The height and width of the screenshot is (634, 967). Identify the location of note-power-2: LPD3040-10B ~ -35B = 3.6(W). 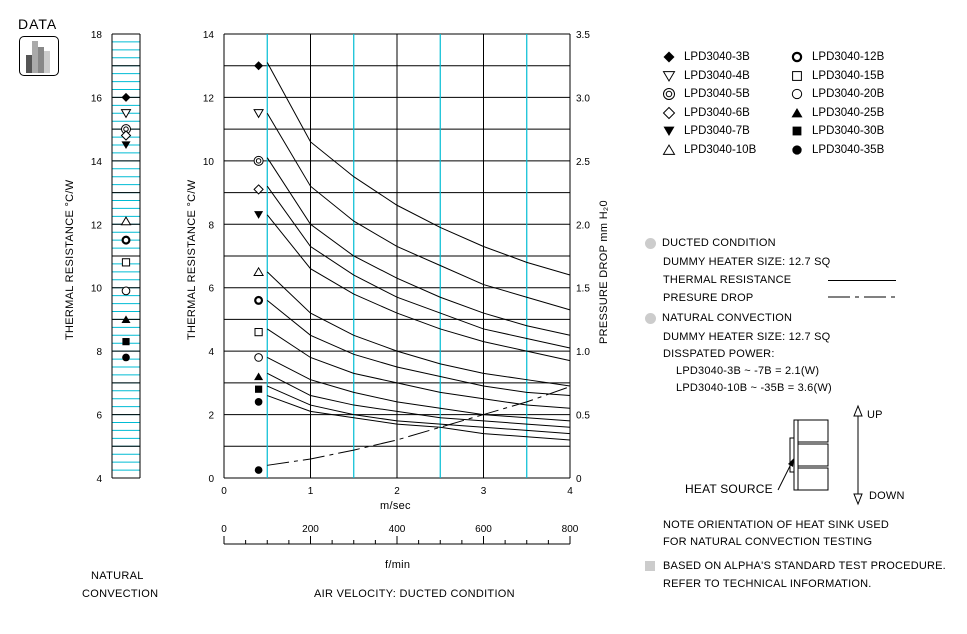
(754, 388).